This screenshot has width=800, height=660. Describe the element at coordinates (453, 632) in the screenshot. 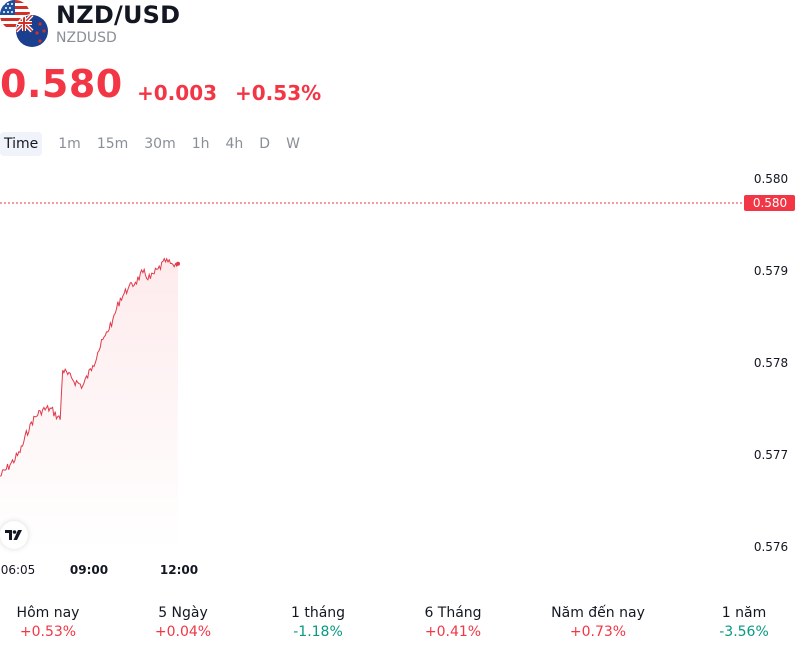

I see `perf-value: +0.41%` at that location.